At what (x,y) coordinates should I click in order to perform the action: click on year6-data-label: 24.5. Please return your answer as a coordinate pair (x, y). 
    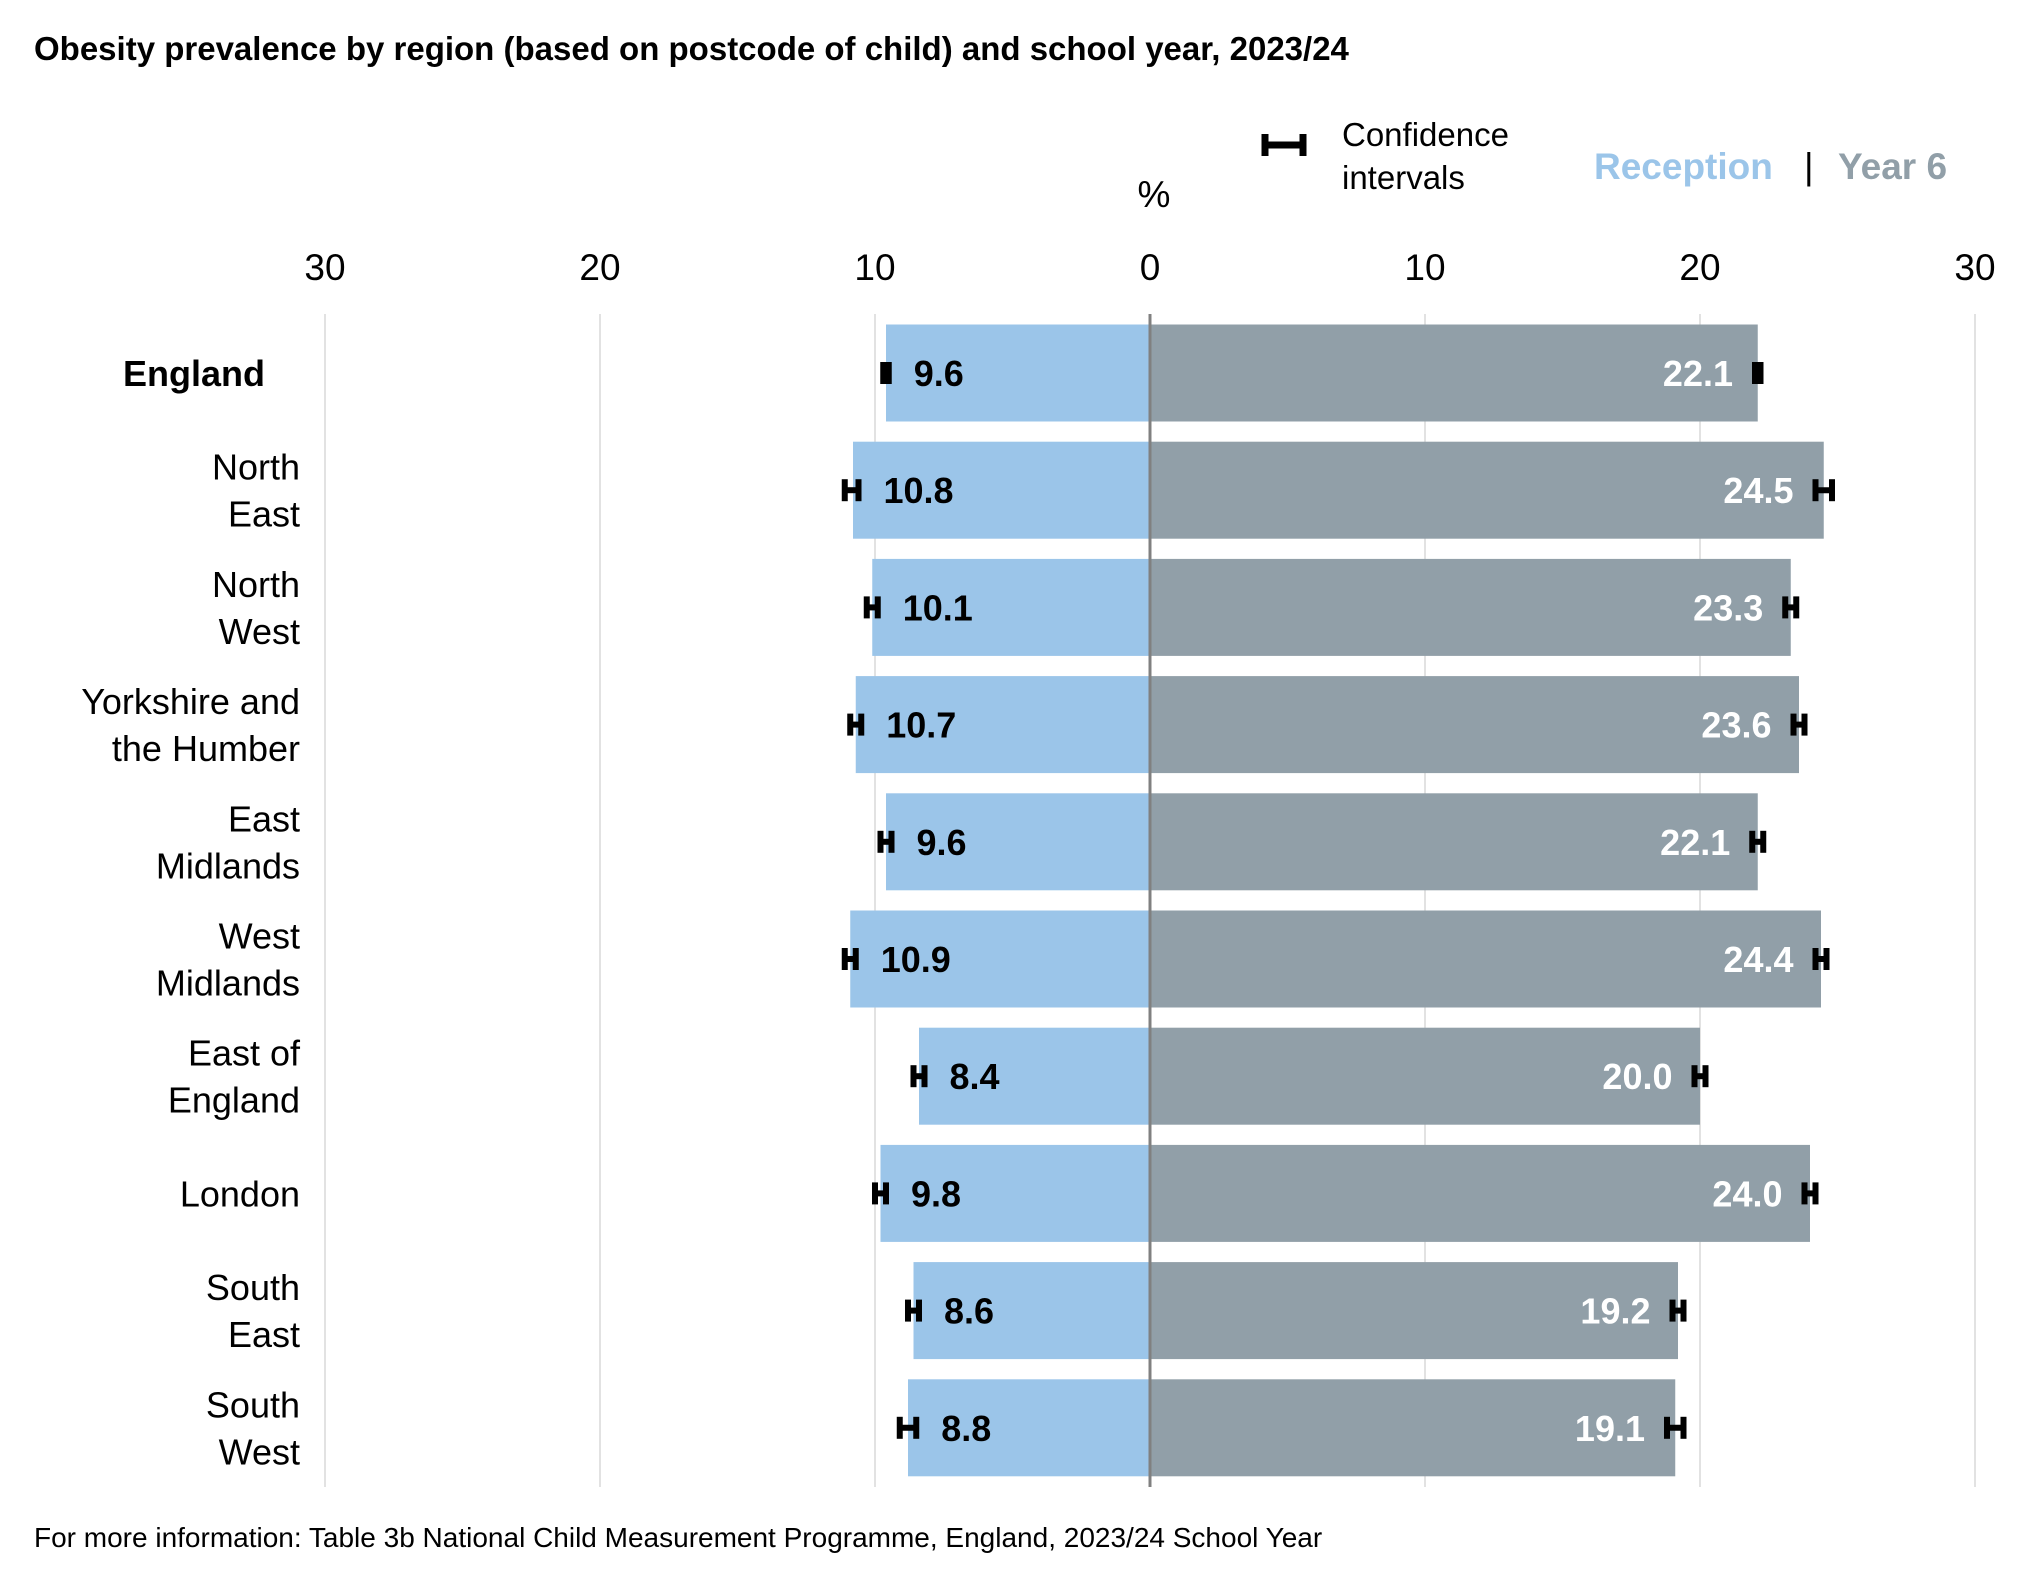
    Looking at the image, I should click on (1758, 490).